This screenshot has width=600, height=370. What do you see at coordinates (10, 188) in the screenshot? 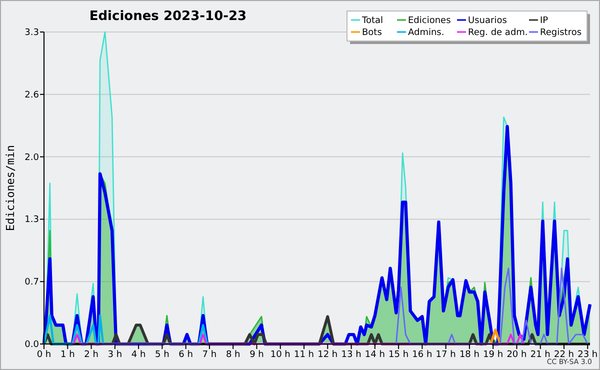
I see `y-axis-title: Ediciones/min` at bounding box center [10, 188].